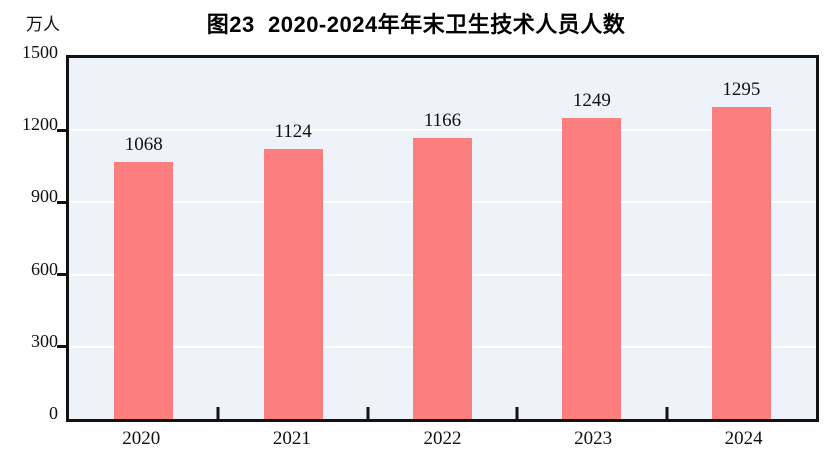 This screenshot has width=832, height=461. What do you see at coordinates (53, 413) in the screenshot?
I see `y-axis-label: 0` at bounding box center [53, 413].